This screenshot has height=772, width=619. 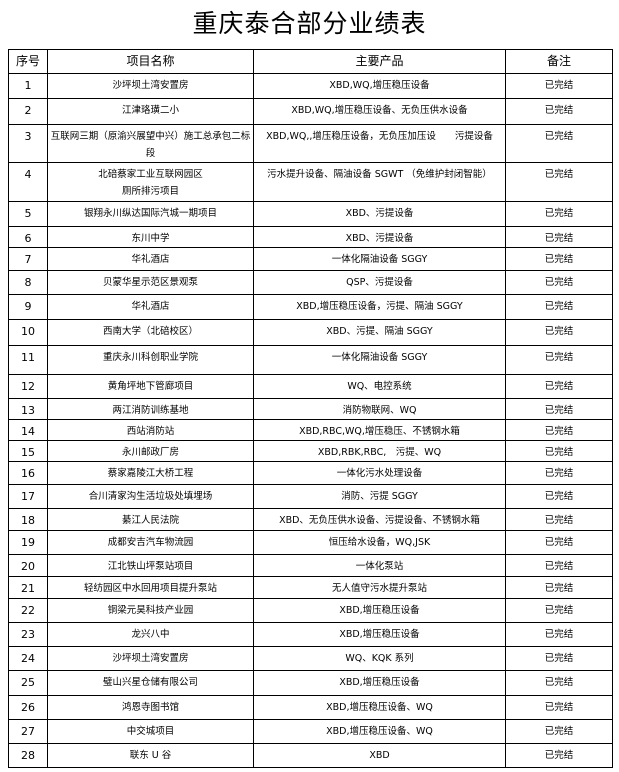 I want to click on row-number: 10, so click(x=28, y=332).